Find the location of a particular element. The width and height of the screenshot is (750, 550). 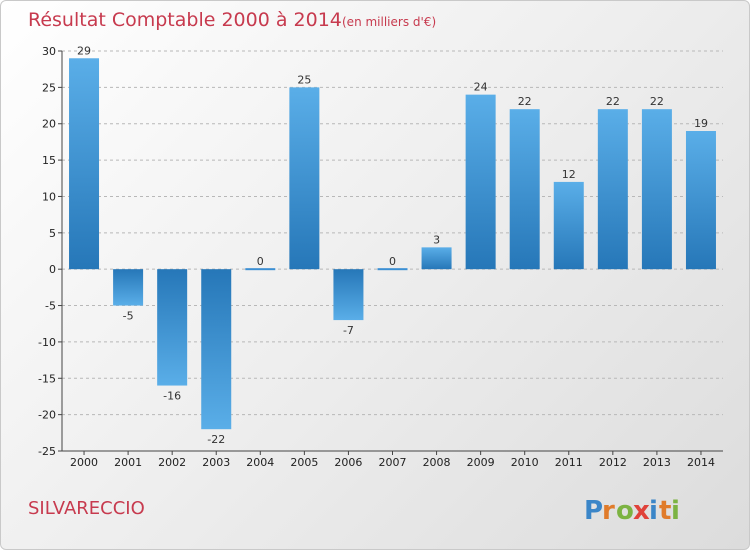

x-tick-label: 2014 is located at coordinates (701, 462).